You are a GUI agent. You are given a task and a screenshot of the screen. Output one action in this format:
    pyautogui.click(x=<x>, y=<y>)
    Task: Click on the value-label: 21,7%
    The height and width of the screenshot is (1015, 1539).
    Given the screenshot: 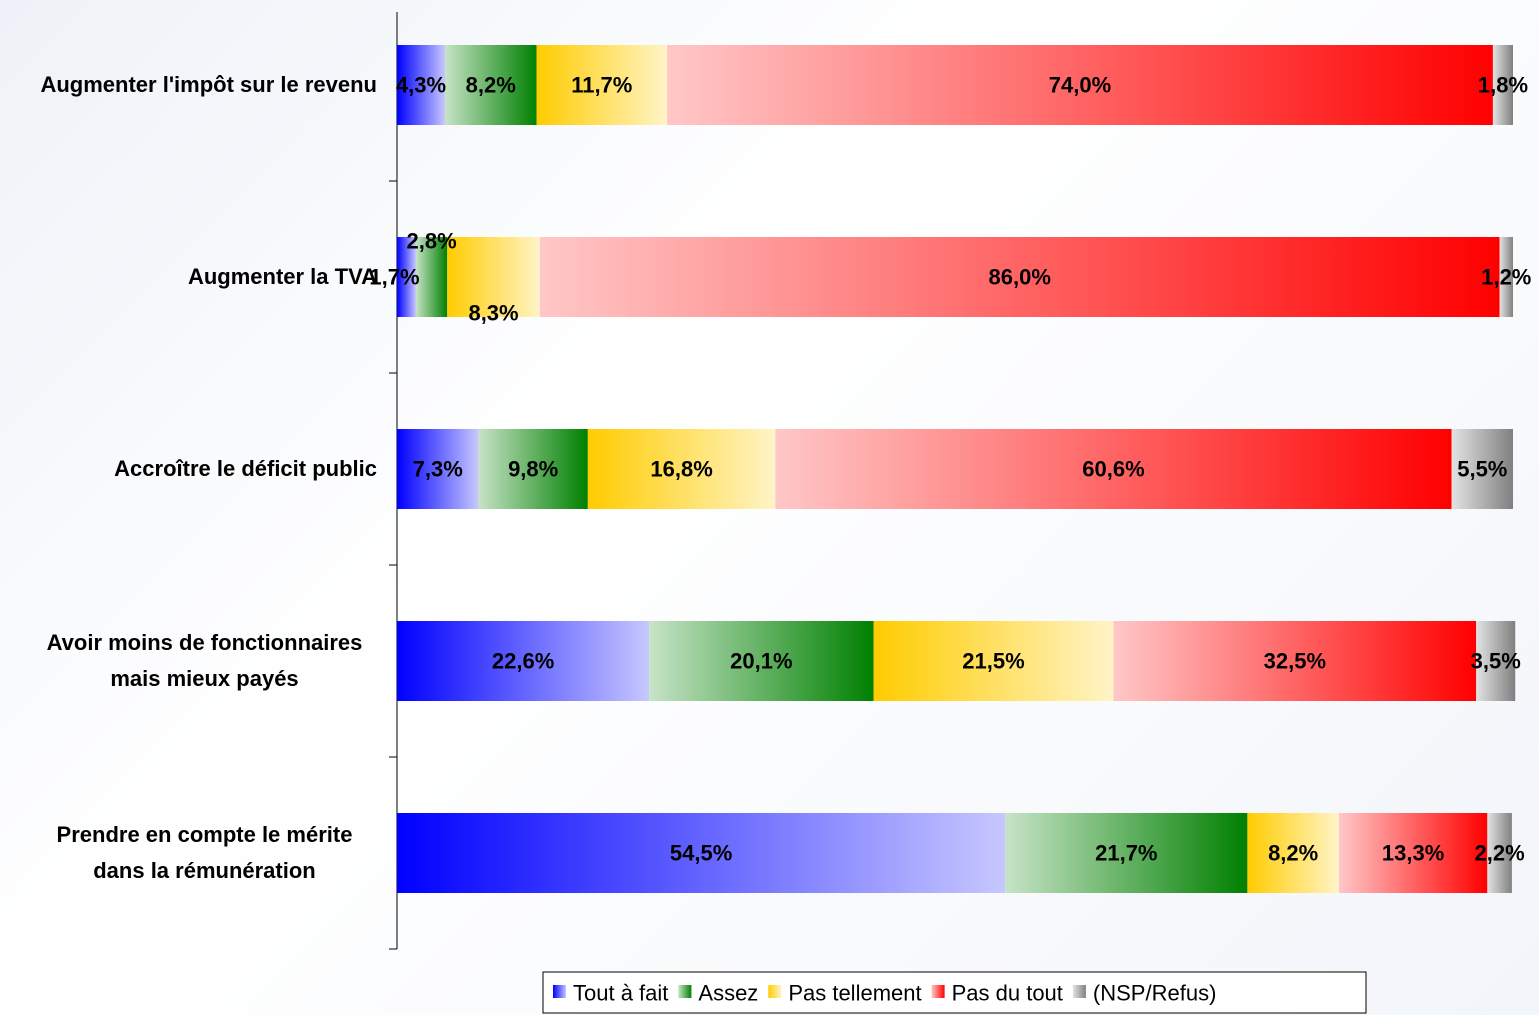 What is the action you would take?
    pyautogui.click(x=1126, y=853)
    